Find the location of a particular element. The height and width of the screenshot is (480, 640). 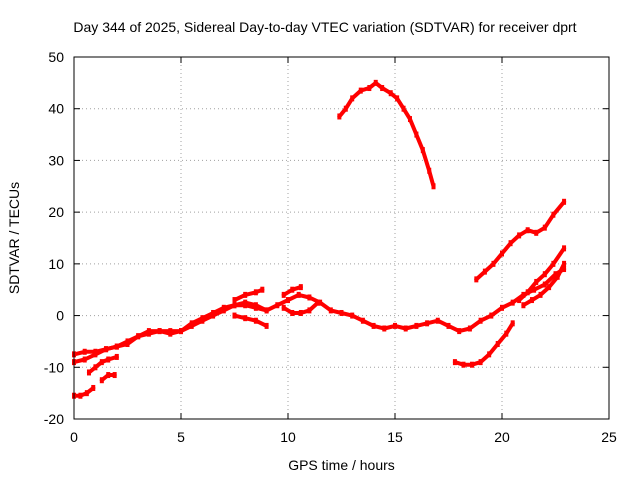

x-tick-label: 15 is located at coordinates (395, 437).